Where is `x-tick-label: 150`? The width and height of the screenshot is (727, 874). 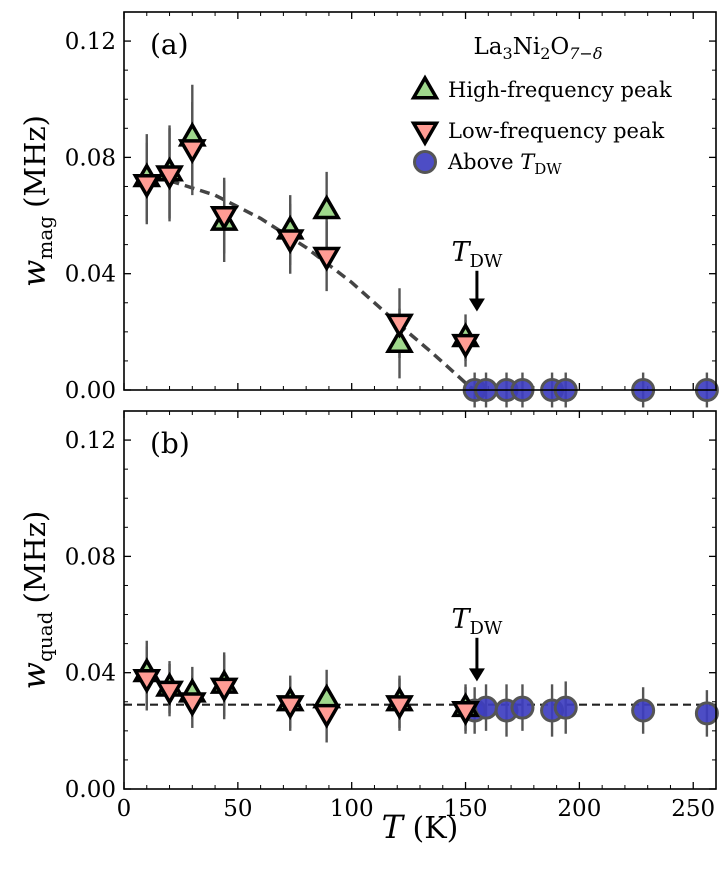 x-tick-label: 150 is located at coordinates (466, 809).